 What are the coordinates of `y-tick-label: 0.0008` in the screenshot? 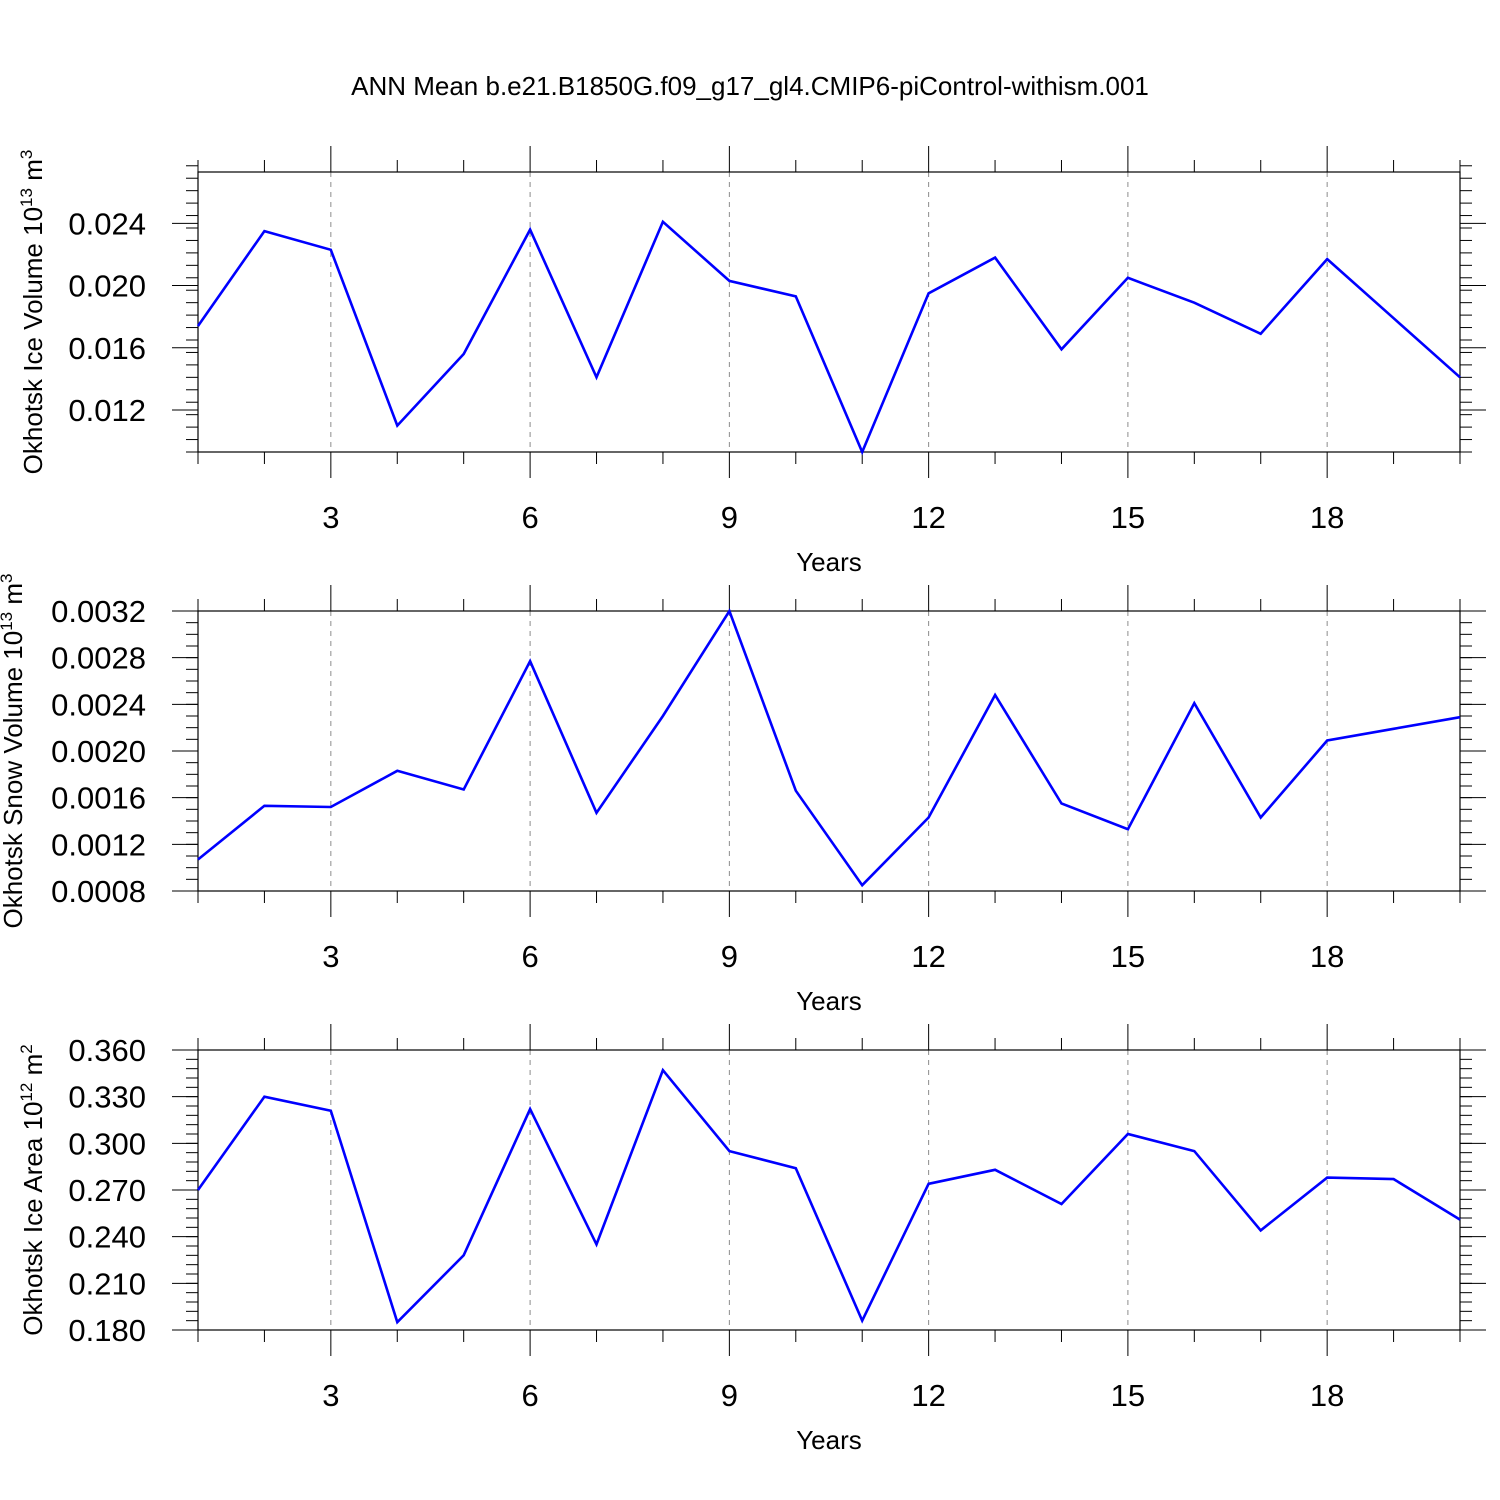 It's located at (98, 891).